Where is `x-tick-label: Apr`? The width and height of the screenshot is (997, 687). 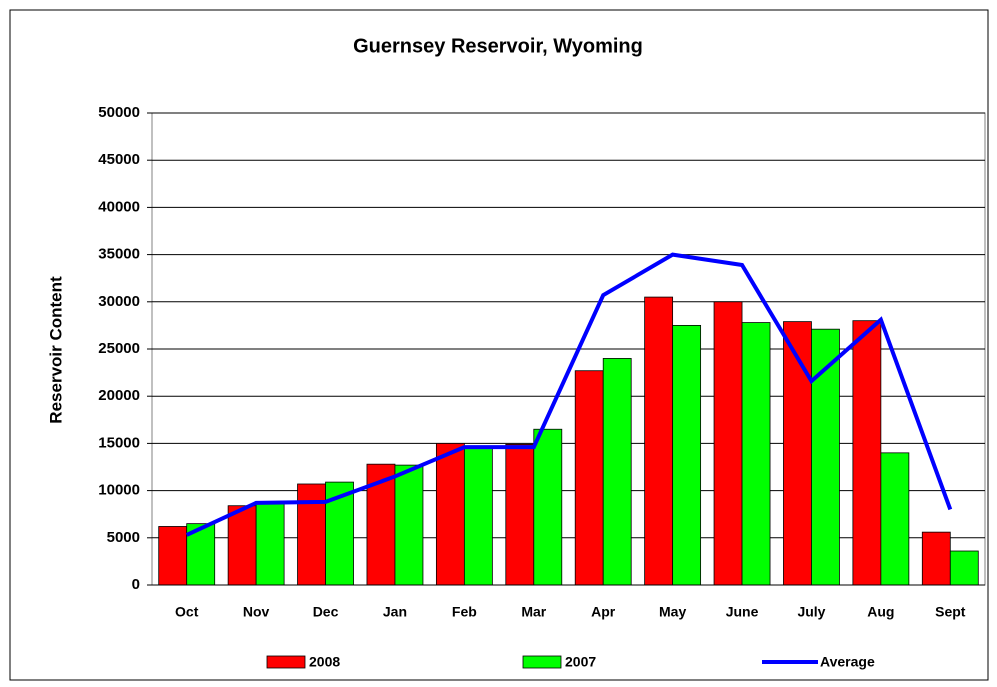
x-tick-label: Apr is located at coordinates (603, 612).